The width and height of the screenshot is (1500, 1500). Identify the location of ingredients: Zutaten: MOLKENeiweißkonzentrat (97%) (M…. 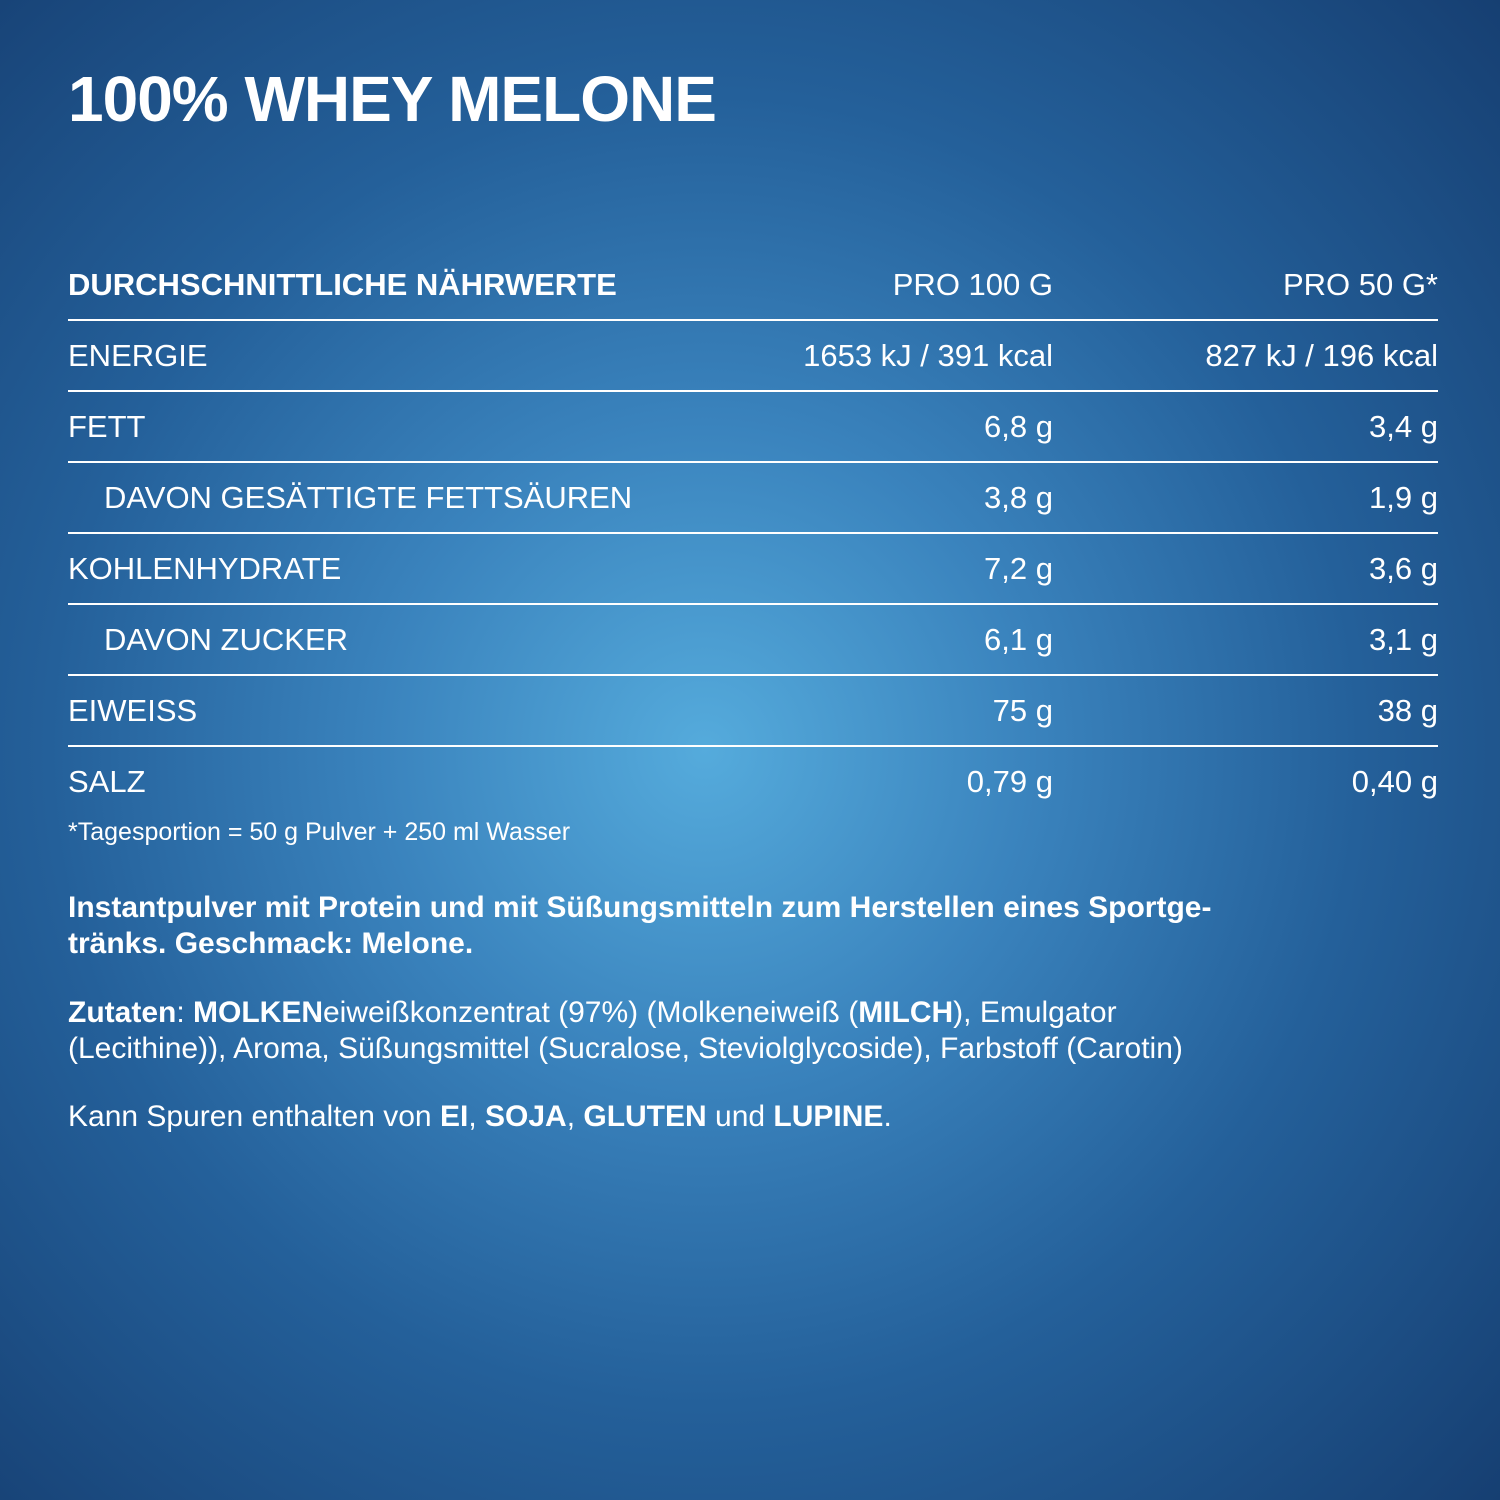
(625, 1031).